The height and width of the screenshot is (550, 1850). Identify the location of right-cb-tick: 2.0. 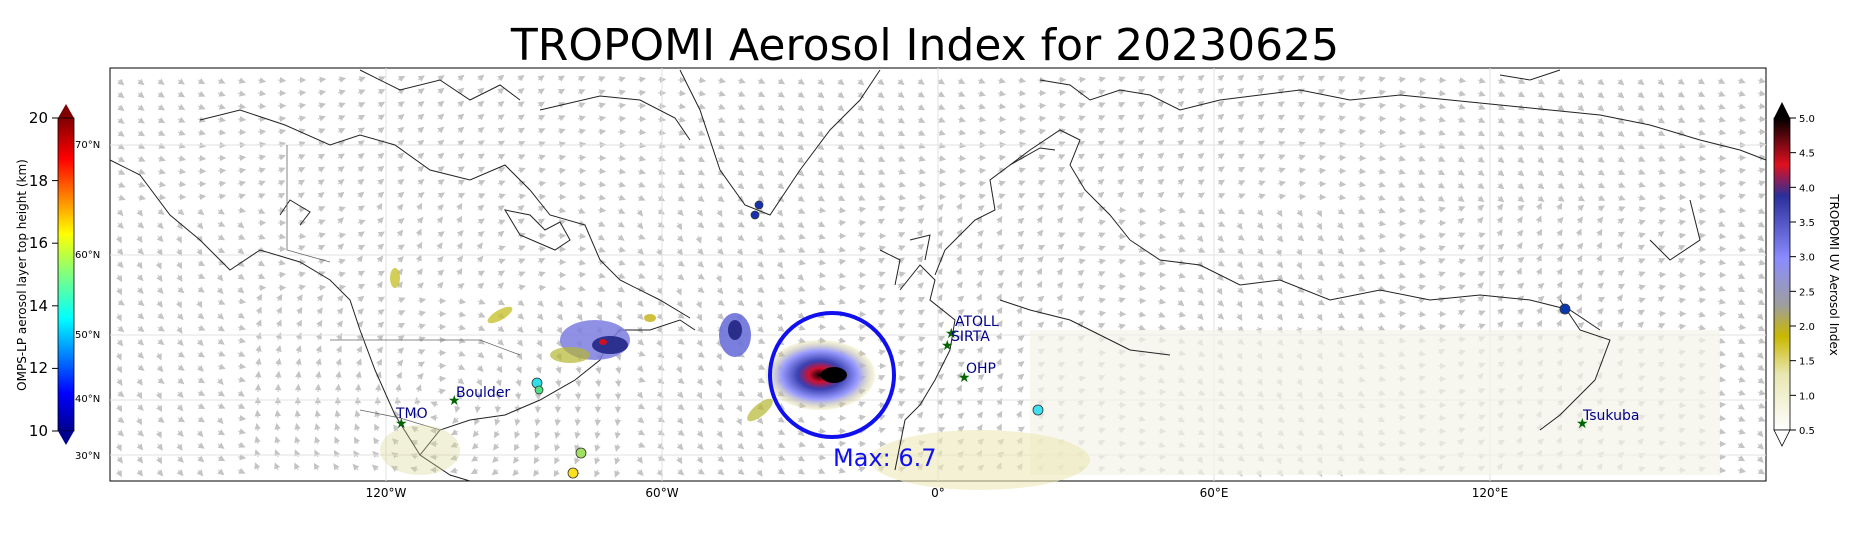
(1807, 327).